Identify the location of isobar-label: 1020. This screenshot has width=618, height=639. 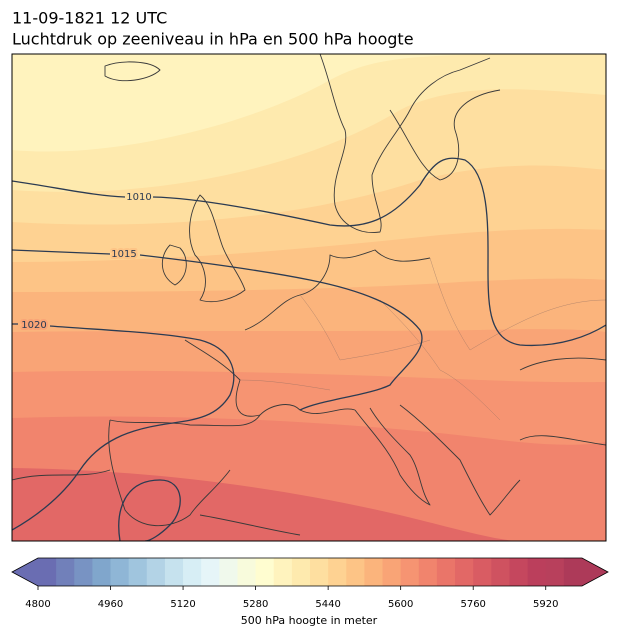
(33, 325).